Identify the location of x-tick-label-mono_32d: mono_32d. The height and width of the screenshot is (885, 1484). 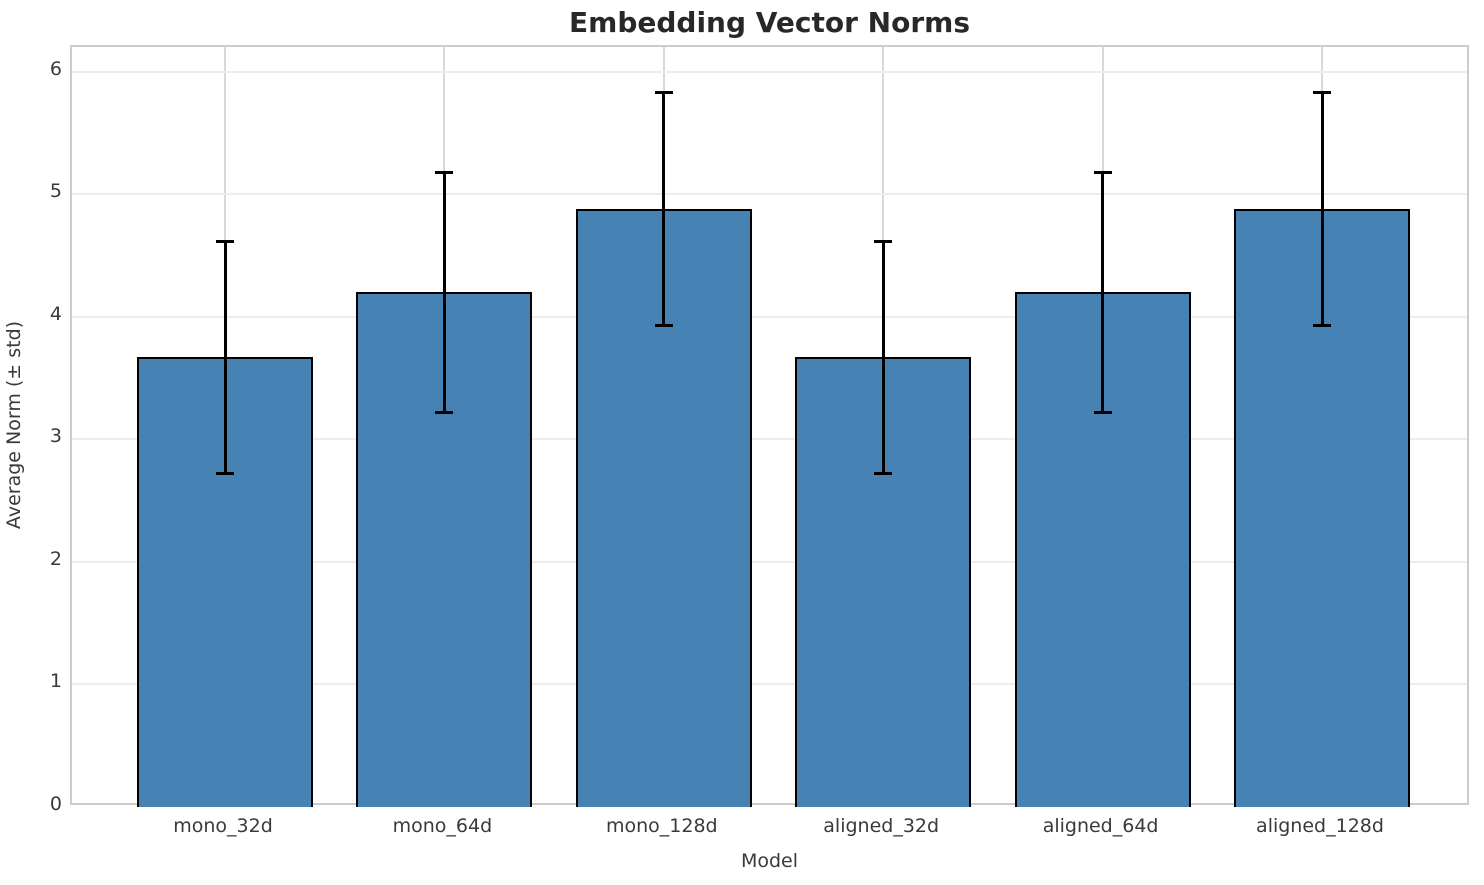
(223, 826).